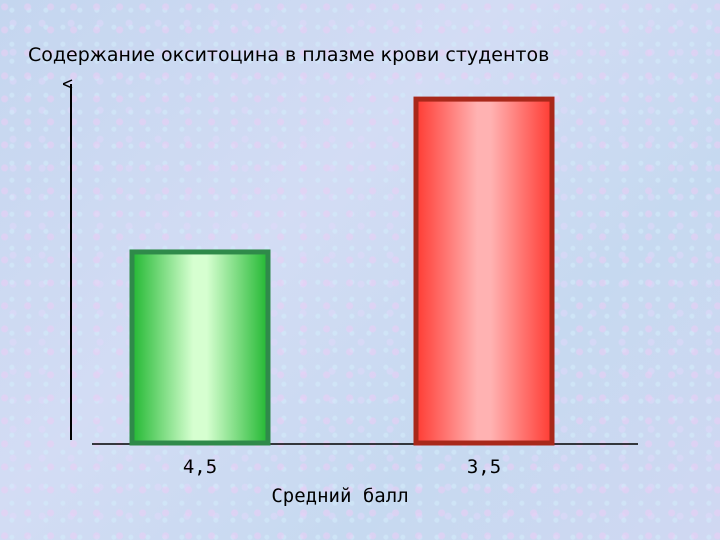 This screenshot has height=540, width=720. I want to click on x-tick-label: 4,5, so click(200, 467).